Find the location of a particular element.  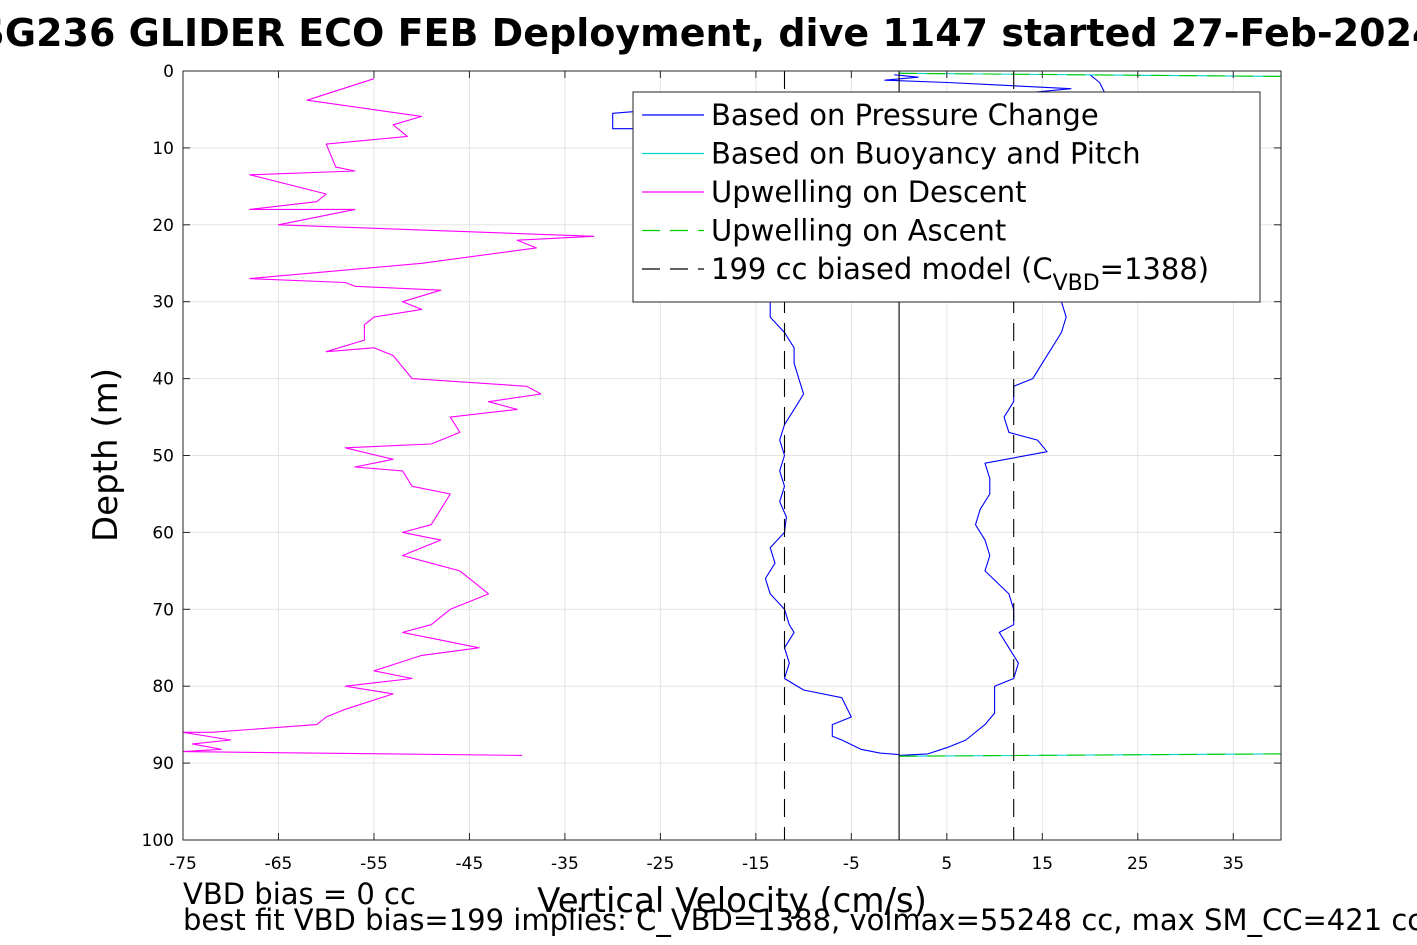

x-tick-label: -5 is located at coordinates (851, 864).